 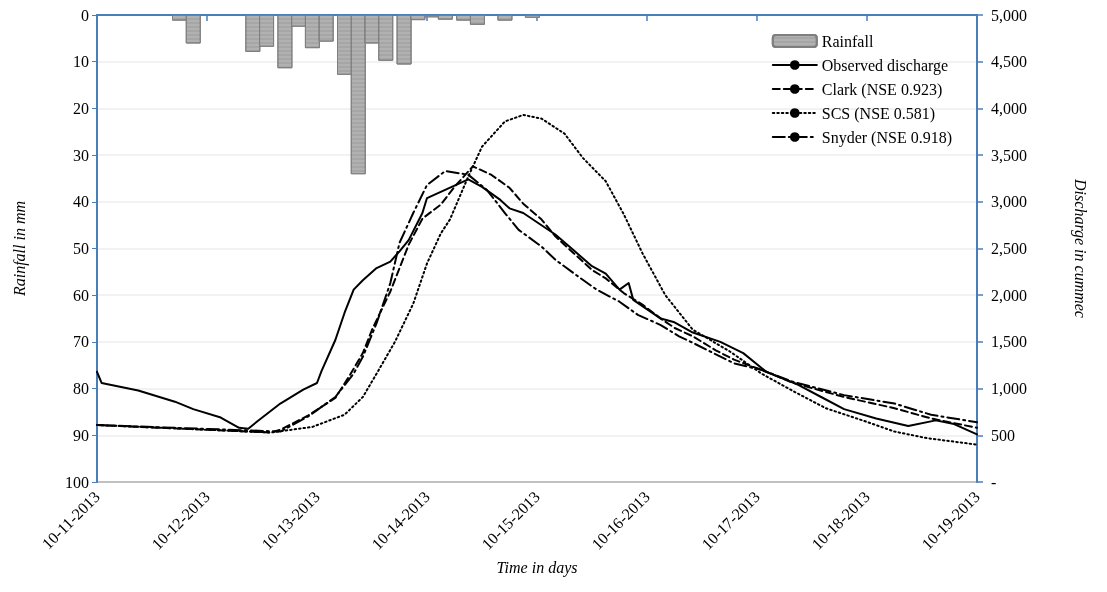 I want to click on y2-tick-label: 4,500, so click(x=1009, y=62).